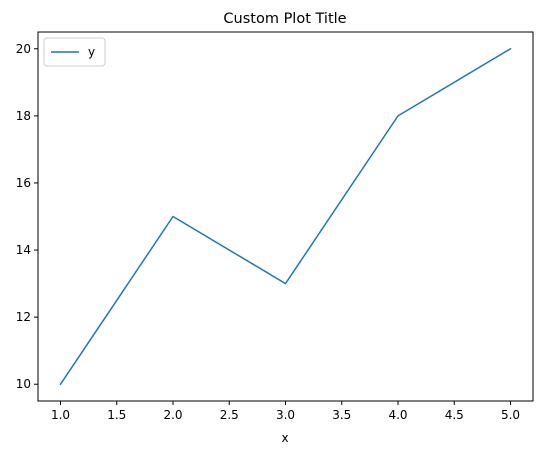 This screenshot has width=543, height=455. Describe the element at coordinates (23, 183) in the screenshot. I see `y-tick-label: 16` at that location.